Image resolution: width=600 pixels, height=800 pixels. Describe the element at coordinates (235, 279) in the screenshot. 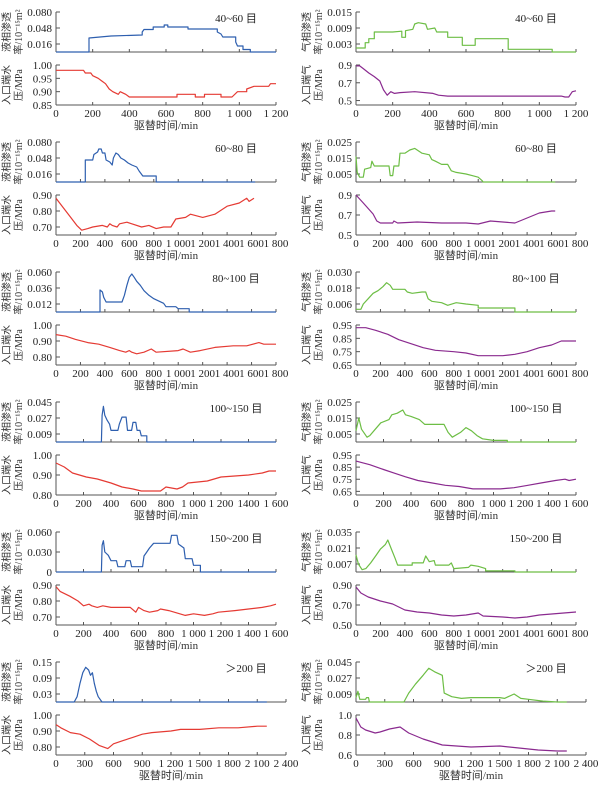

I see `mesh-size-label: 80~100 目` at that location.